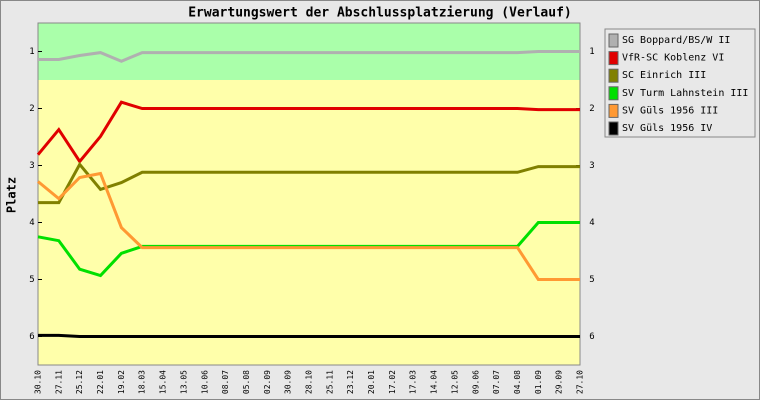  I want to click on legend-label: VfR-SC Koblenz VI, so click(673, 58).